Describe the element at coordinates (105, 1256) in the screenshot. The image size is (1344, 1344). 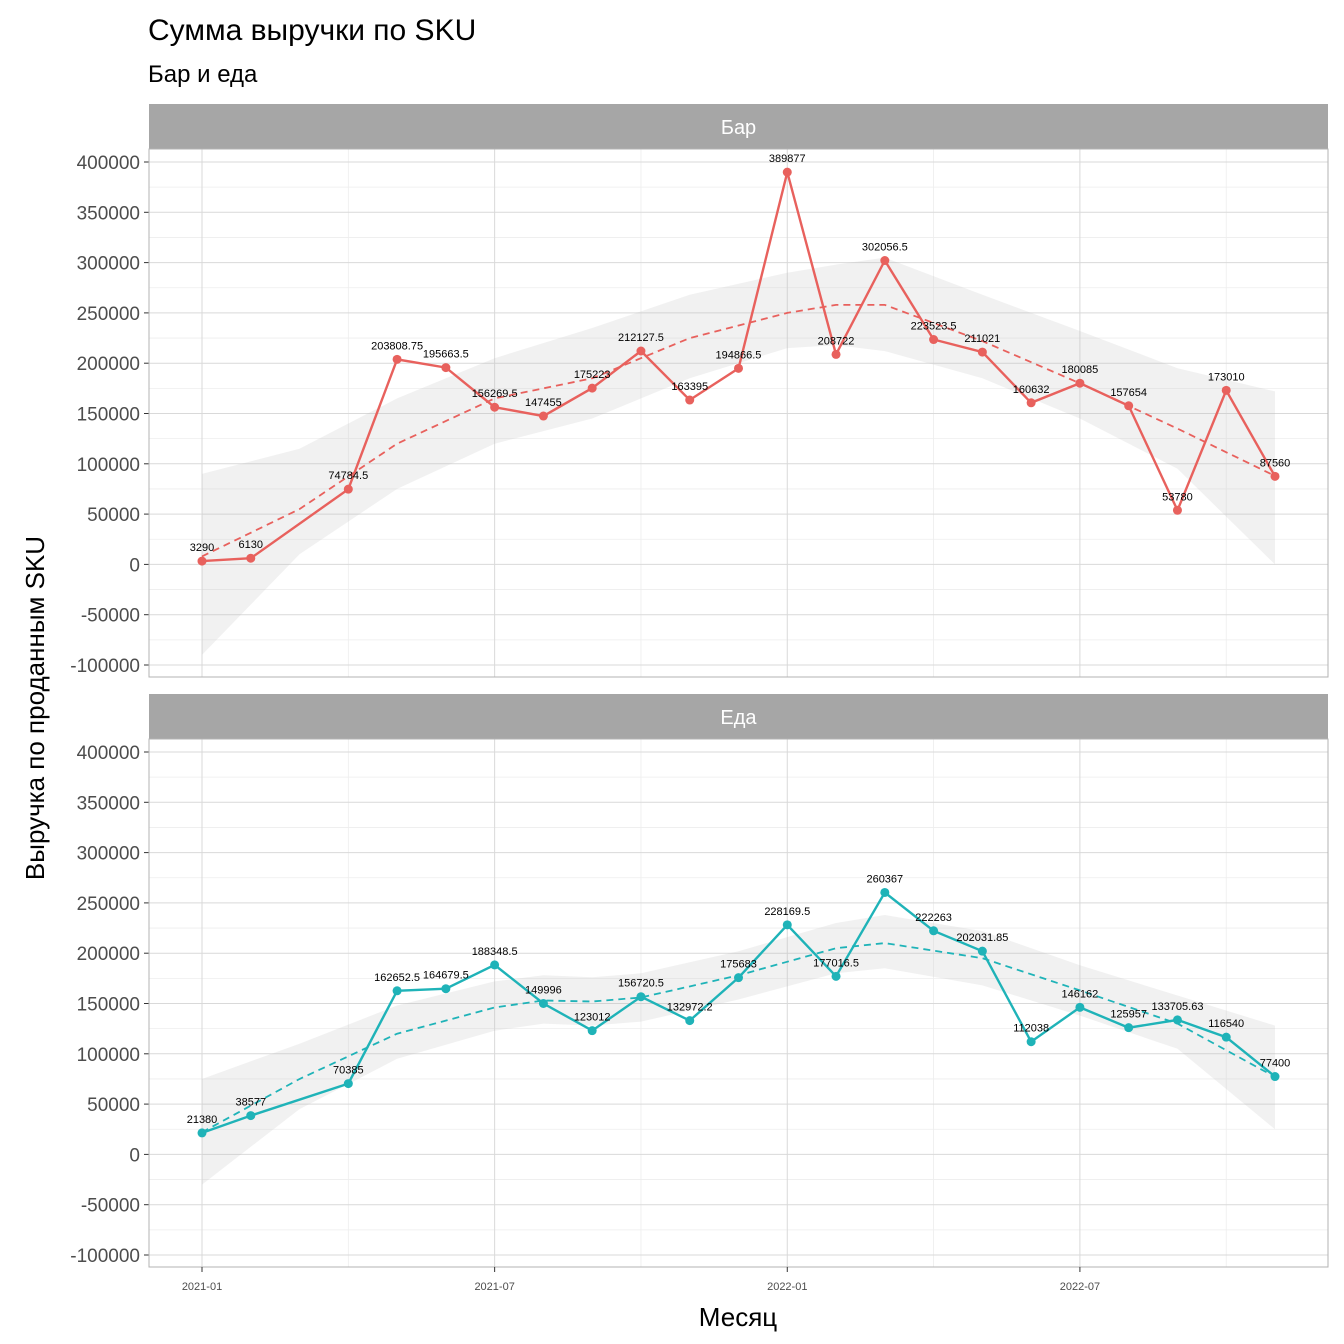
I see `y-tick-label: -100000` at that location.